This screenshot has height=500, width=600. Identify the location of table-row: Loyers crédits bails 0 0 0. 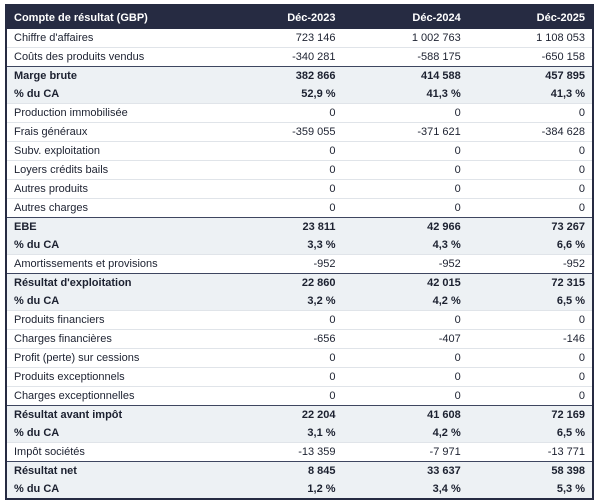
(299, 170).